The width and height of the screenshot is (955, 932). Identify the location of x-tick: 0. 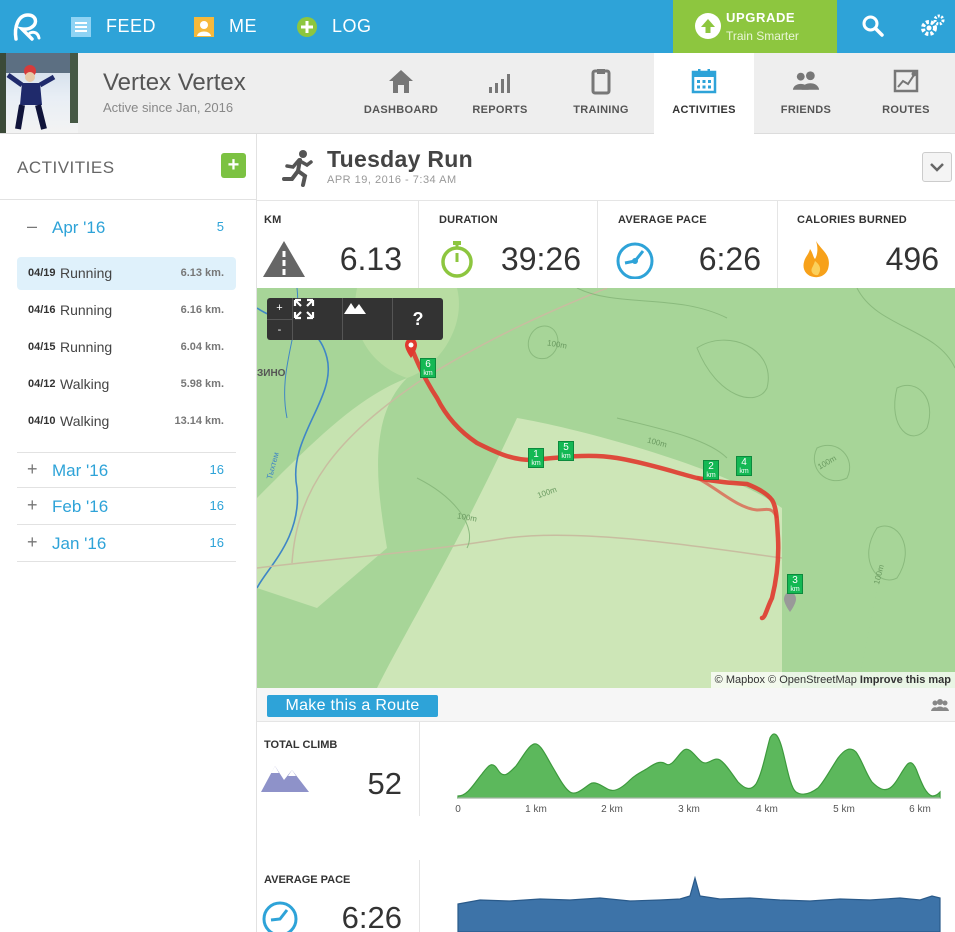
(458, 809).